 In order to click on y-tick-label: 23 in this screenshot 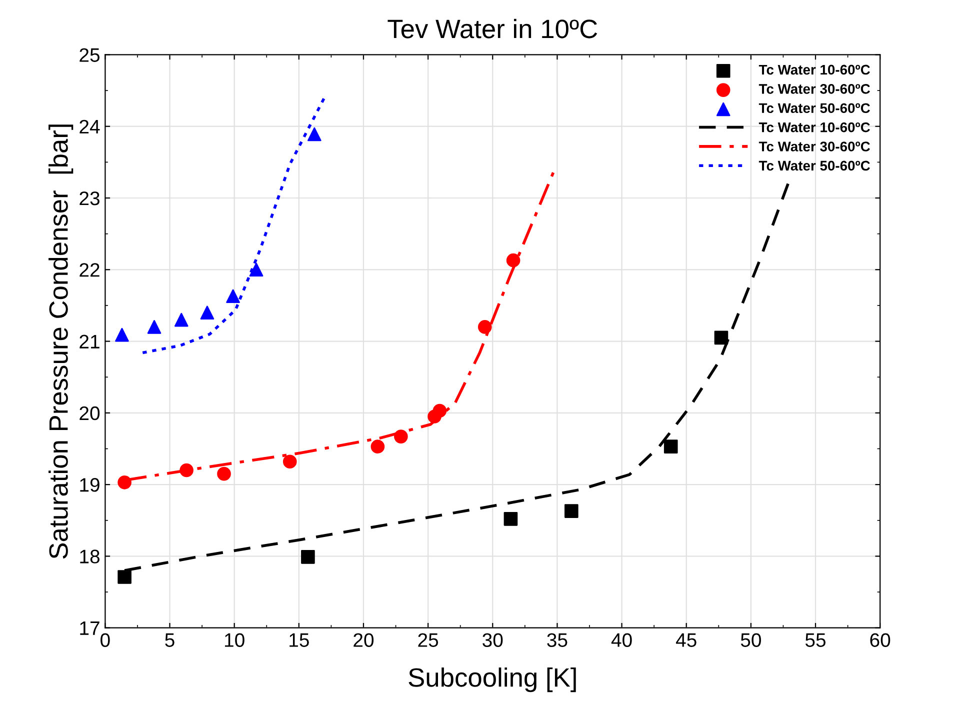, I will do `click(90, 198)`.